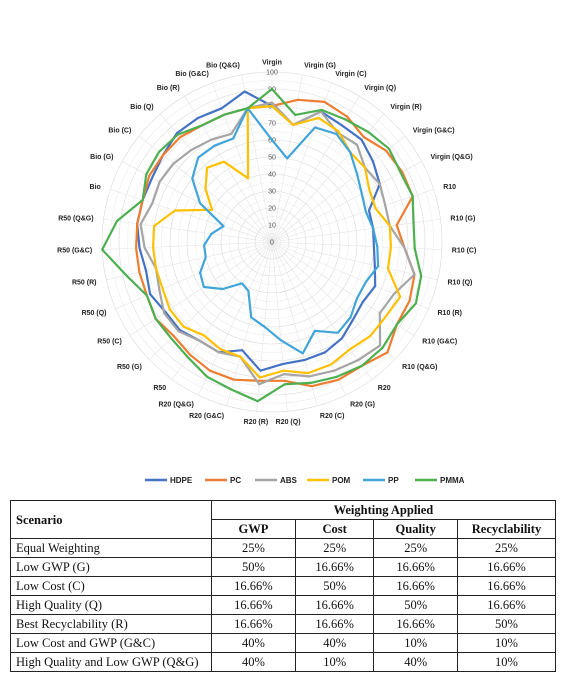 The width and height of the screenshot is (567, 700). What do you see at coordinates (272, 158) in the screenshot?
I see `radial-tick-label: 50` at bounding box center [272, 158].